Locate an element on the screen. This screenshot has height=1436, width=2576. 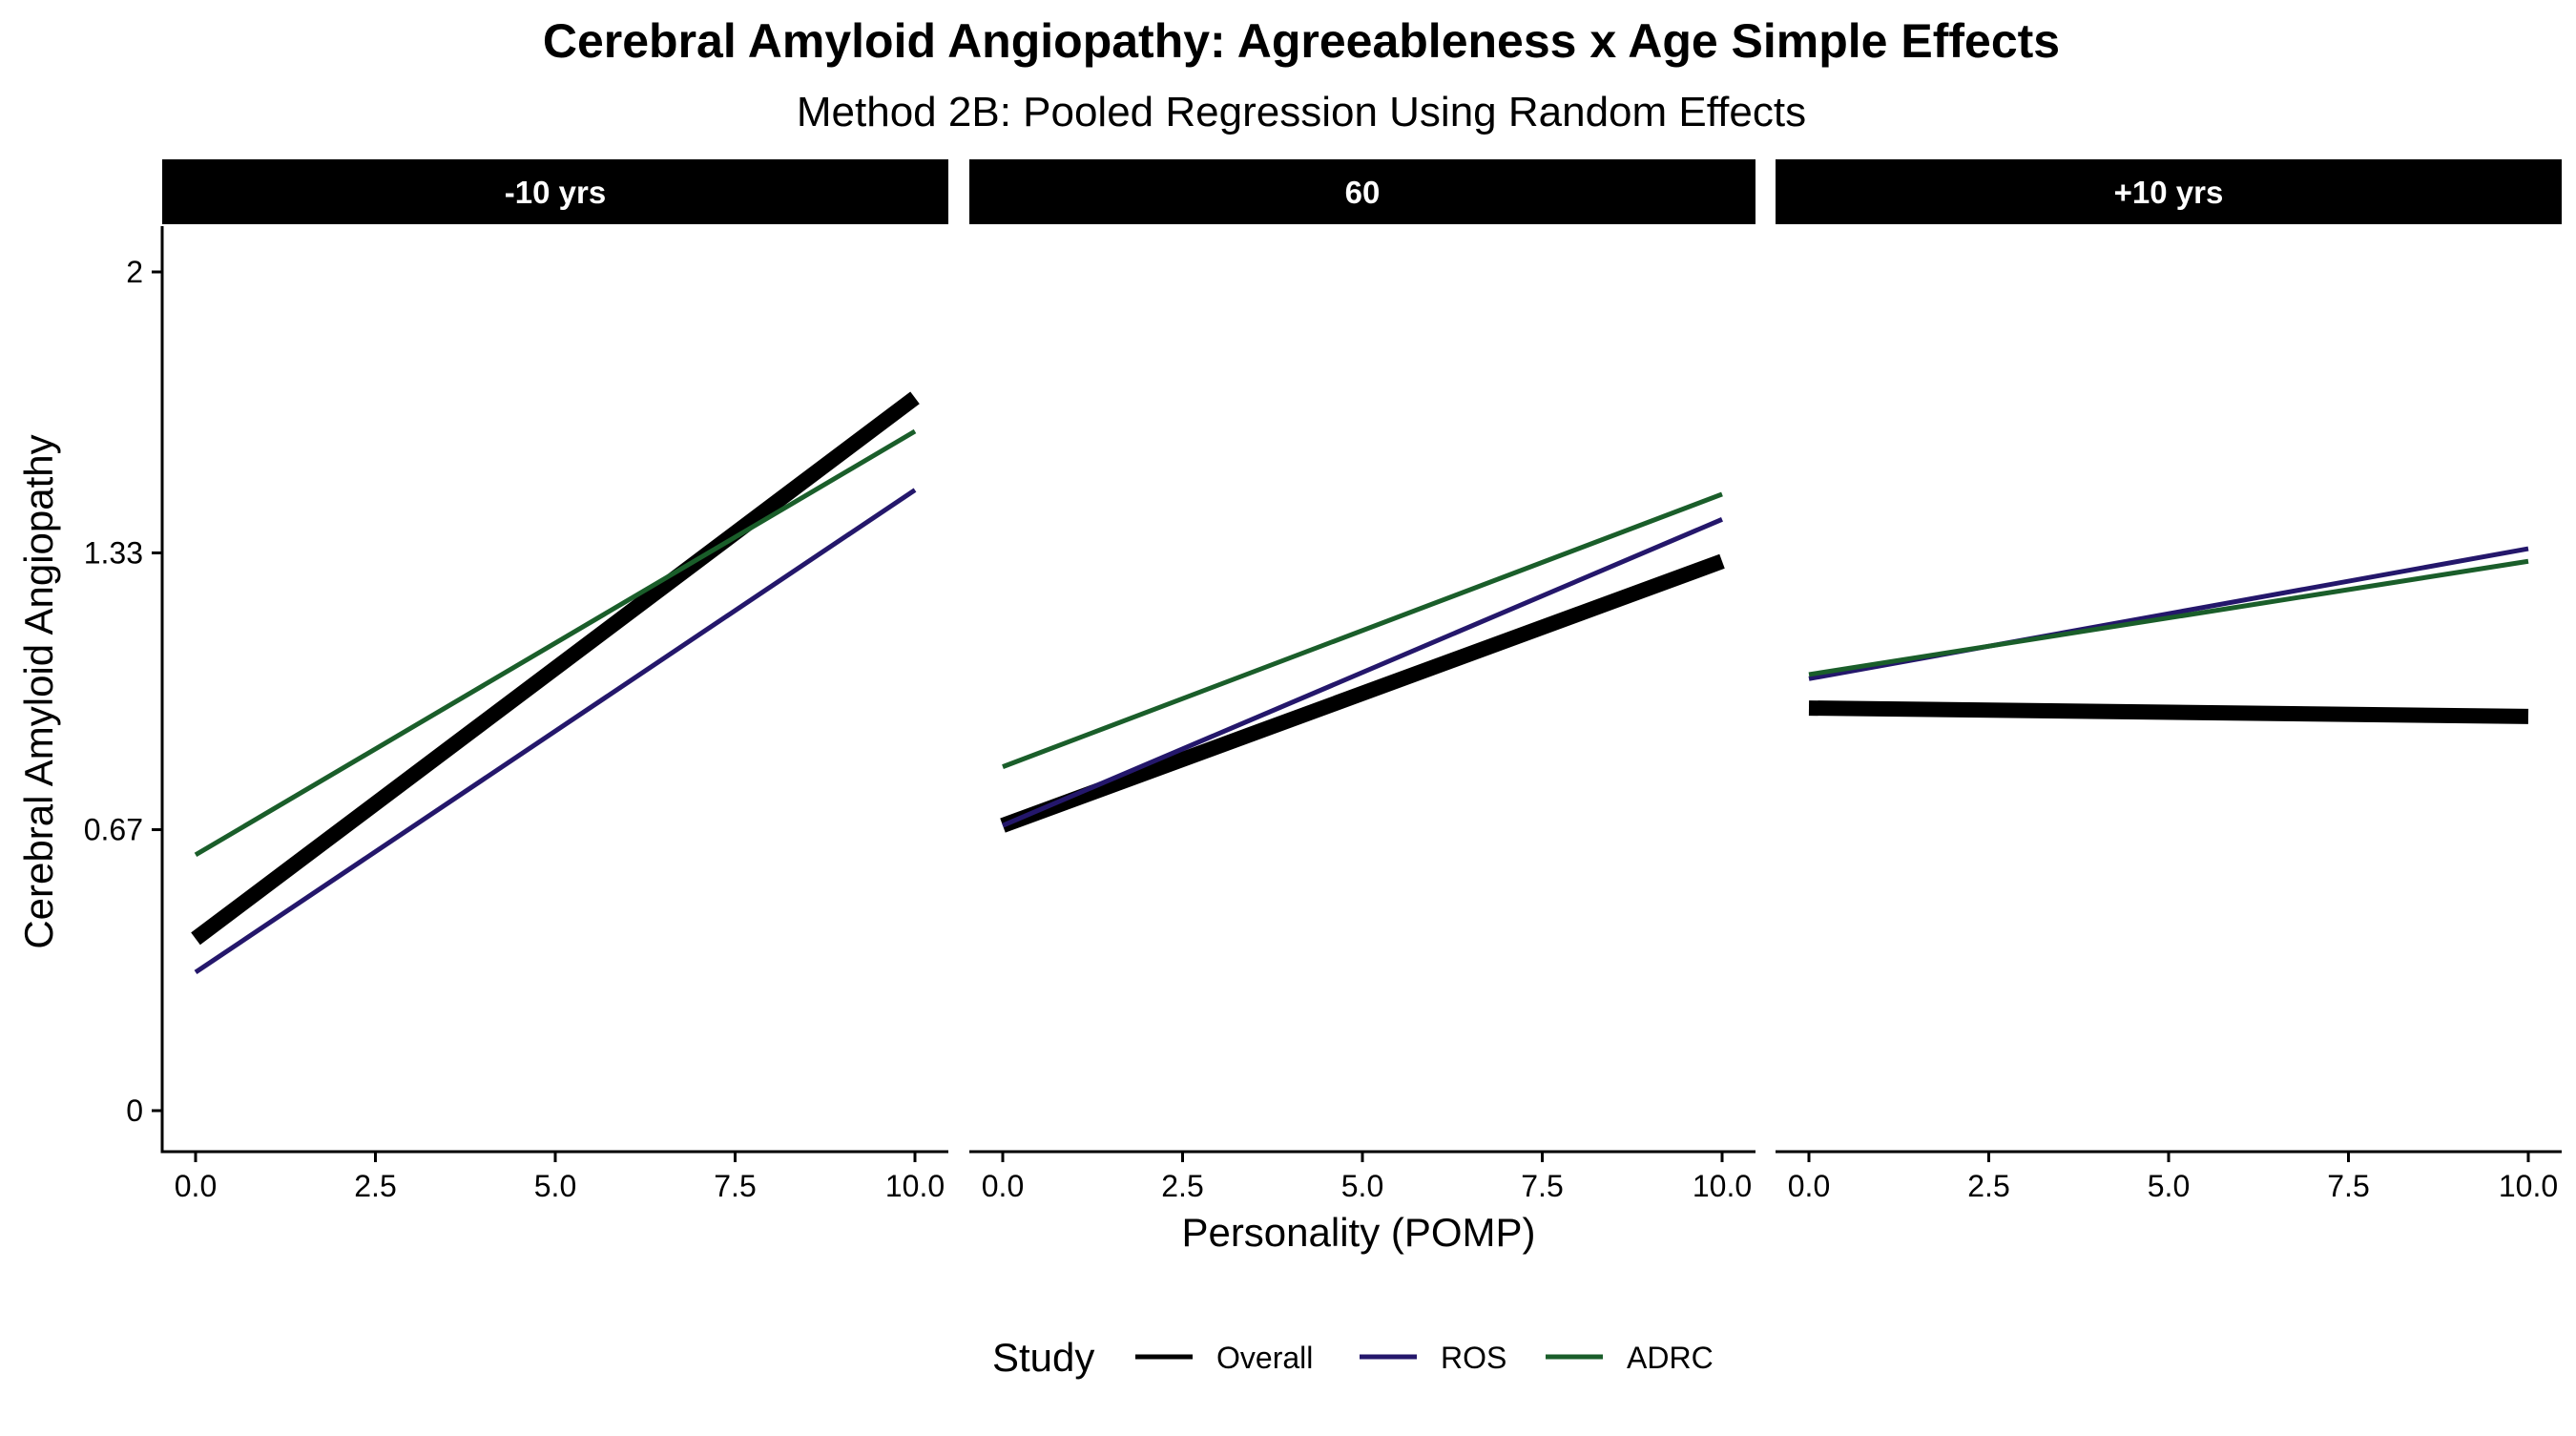
panel-strip-label: -10 yrs is located at coordinates (555, 192).